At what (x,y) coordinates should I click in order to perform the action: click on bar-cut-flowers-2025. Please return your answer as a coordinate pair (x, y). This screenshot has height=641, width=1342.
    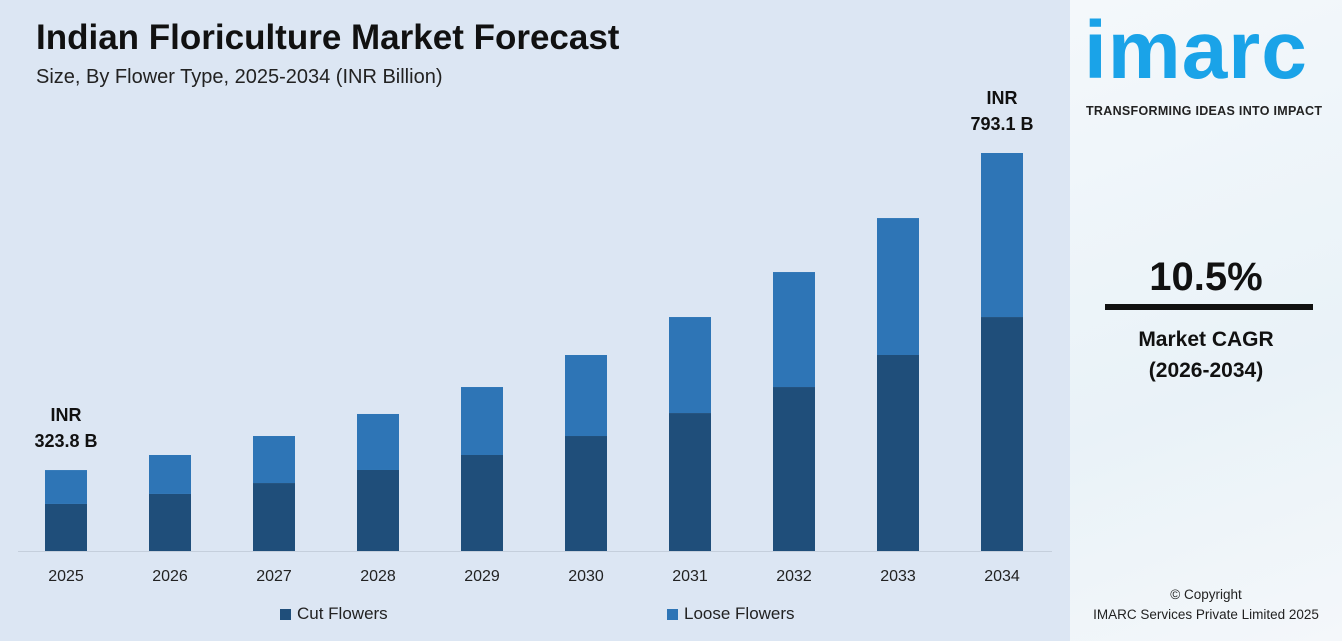
    Looking at the image, I should click on (66, 527).